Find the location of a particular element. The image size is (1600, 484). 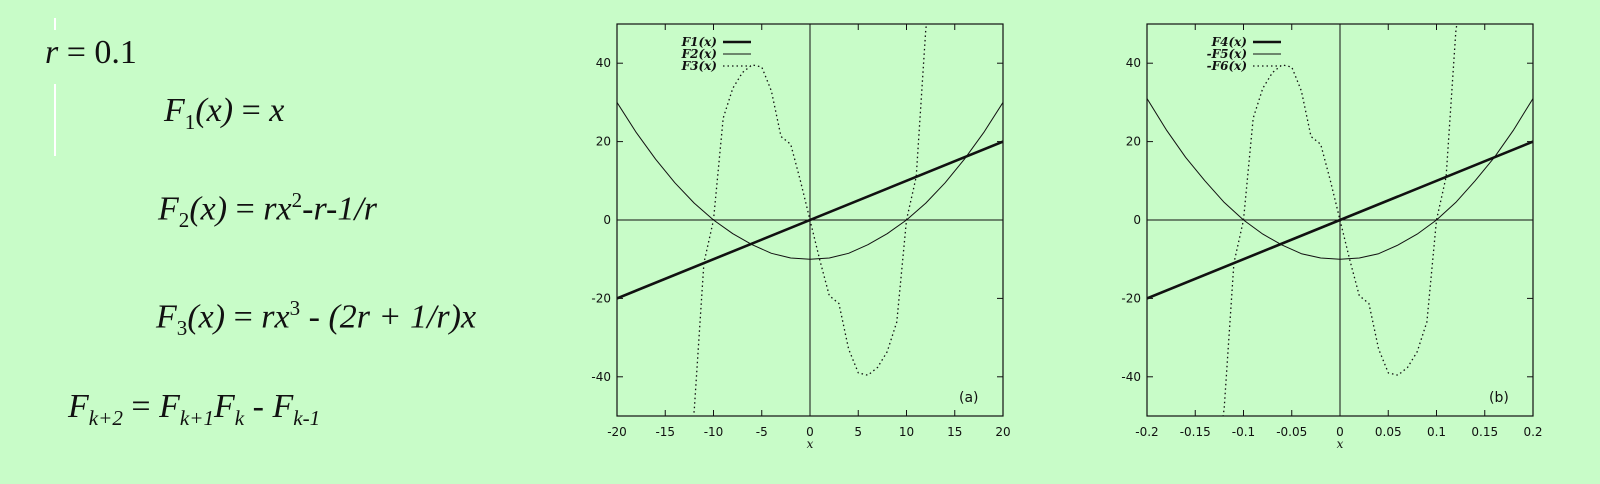

x-tick-label: -5 is located at coordinates (762, 432).